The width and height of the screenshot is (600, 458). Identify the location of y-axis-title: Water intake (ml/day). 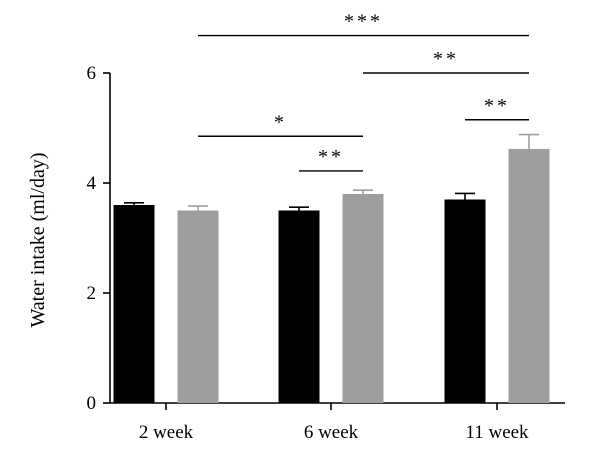
(38, 240).